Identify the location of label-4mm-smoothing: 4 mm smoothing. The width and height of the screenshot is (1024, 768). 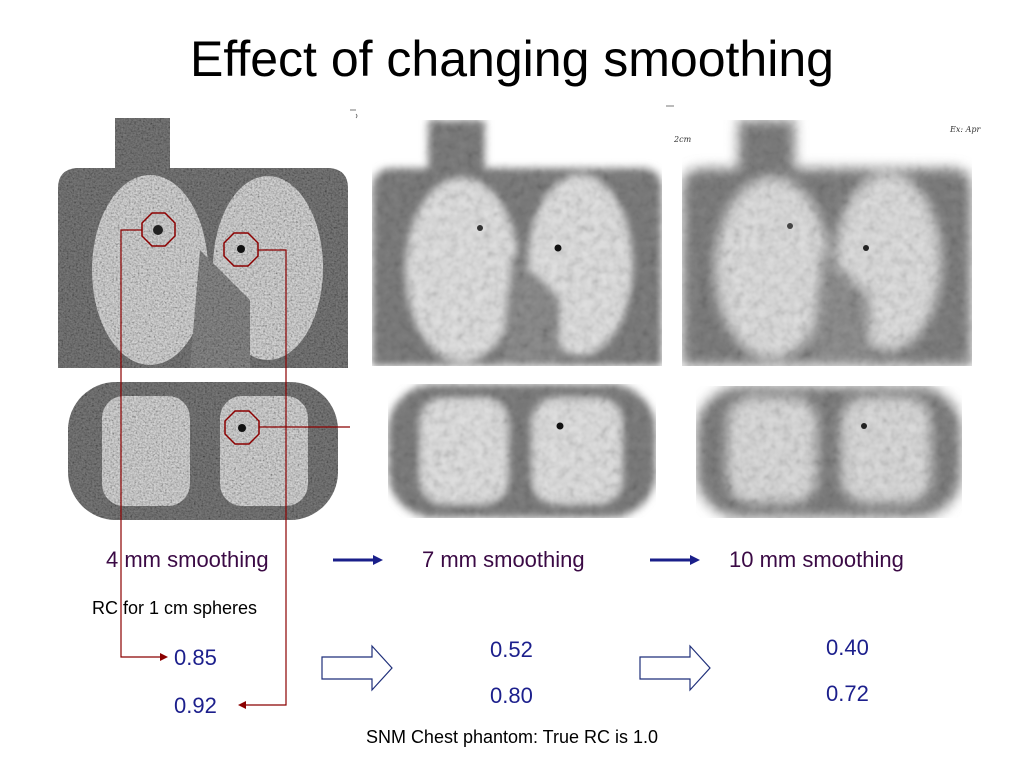
(187, 559).